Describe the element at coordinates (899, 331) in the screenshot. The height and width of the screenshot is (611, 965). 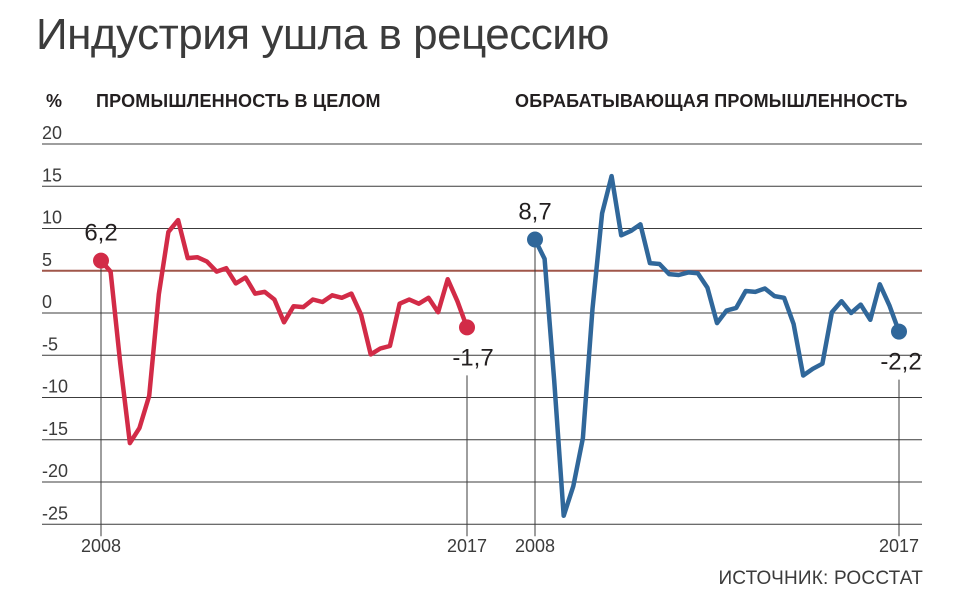
I see `series-end-point-manufacturing` at that location.